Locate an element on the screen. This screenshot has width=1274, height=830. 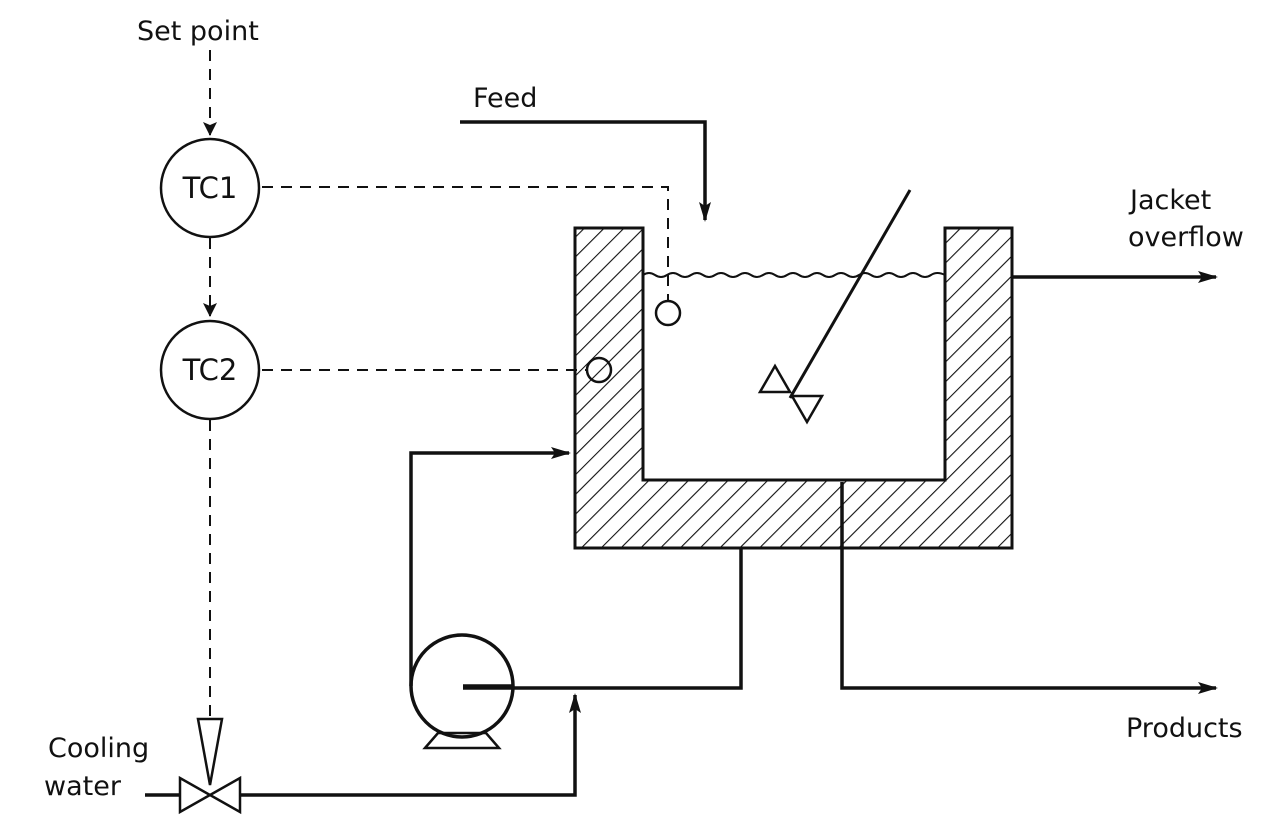
controller-tc2-label: TC2 is located at coordinates (210, 370).